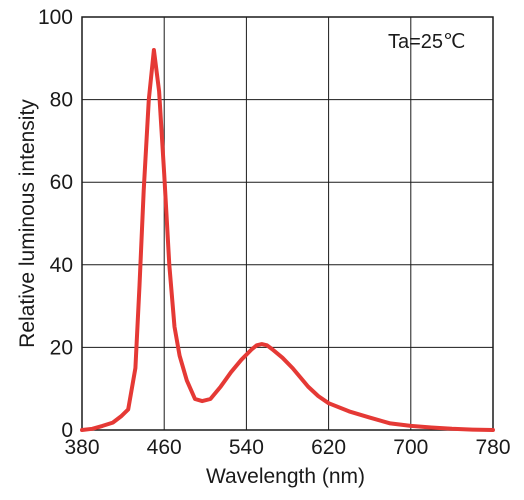 This screenshot has height=500, width=524. I want to click on y-tick-label: 80, so click(61, 100).